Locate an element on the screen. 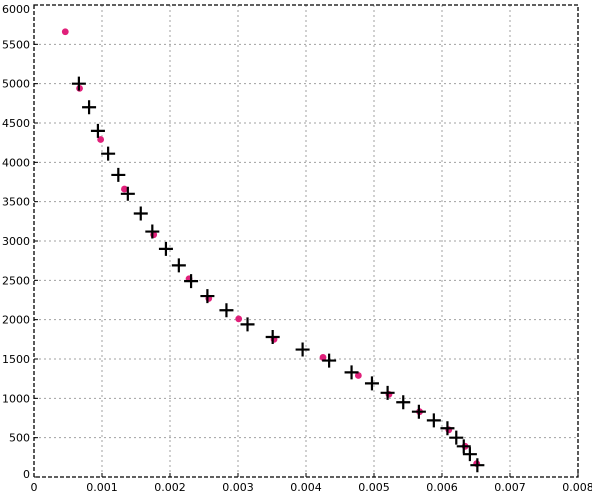 This screenshot has height=492, width=592. y-tick-label: 1500 is located at coordinates (16, 359).